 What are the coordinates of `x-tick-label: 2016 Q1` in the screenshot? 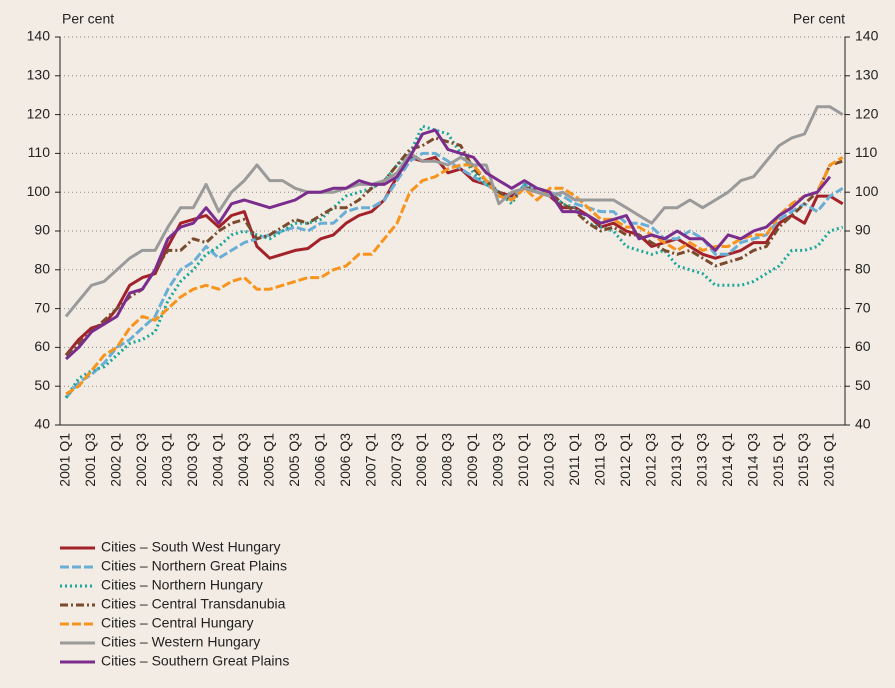 It's located at (829, 460).